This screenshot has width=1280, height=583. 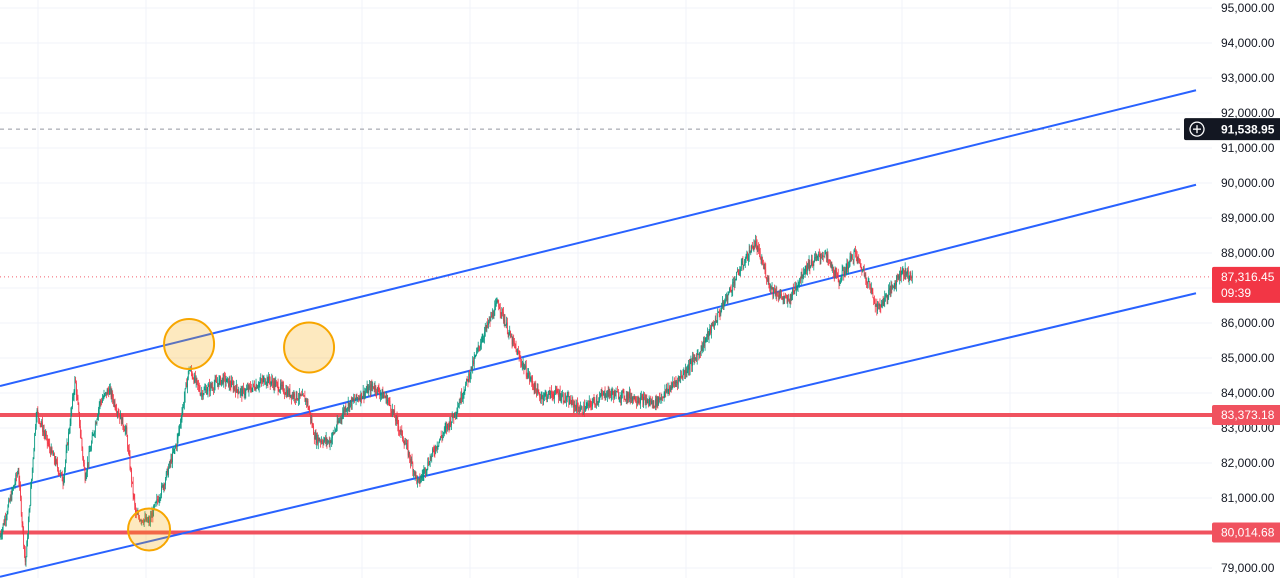 What do you see at coordinates (231, 435) in the screenshot?
I see `touch-markers` at bounding box center [231, 435].